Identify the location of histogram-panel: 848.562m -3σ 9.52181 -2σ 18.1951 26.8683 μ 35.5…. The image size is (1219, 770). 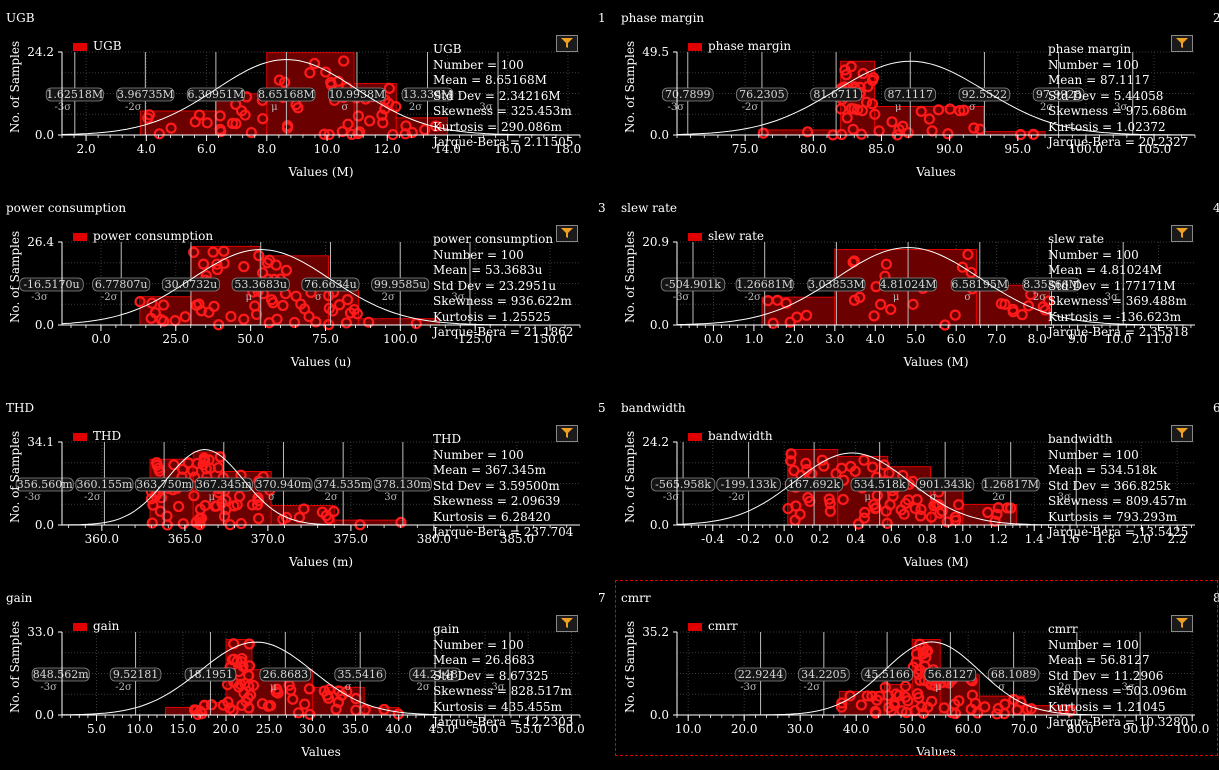
(303, 675).